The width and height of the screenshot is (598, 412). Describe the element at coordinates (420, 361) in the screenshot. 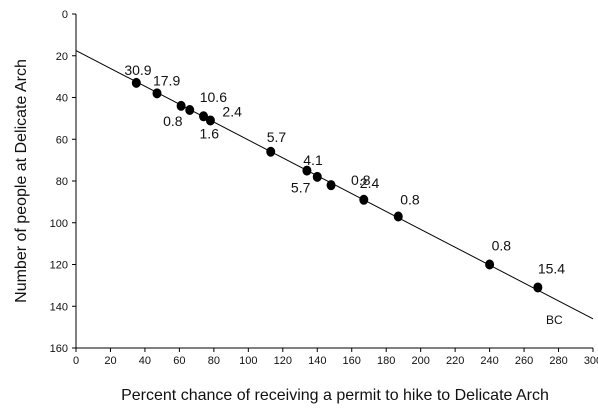

I see `x-tick-label: 200` at that location.